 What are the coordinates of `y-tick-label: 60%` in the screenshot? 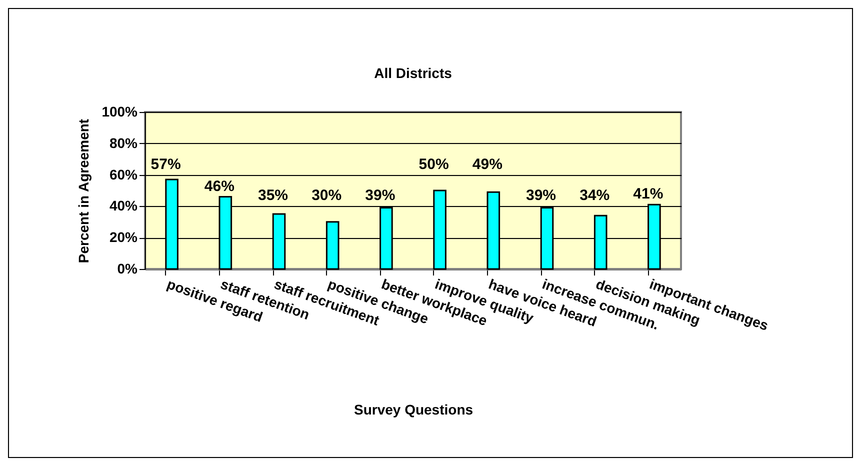 It's located at (123, 174).